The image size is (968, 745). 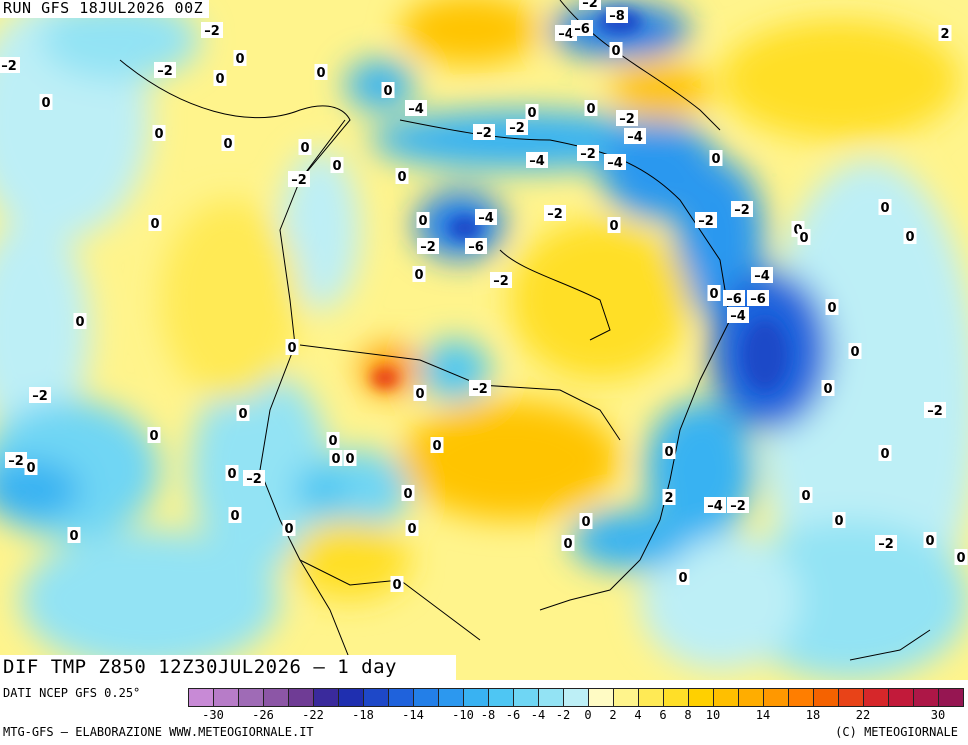 What do you see at coordinates (638, 715) in the screenshot?
I see `legend-tick-label: 4` at bounding box center [638, 715].